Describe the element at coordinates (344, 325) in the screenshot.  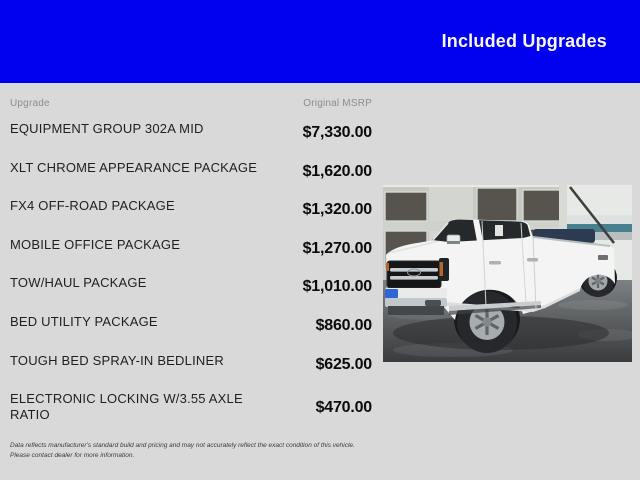
I see `upgrade-price: $860.00` at that location.